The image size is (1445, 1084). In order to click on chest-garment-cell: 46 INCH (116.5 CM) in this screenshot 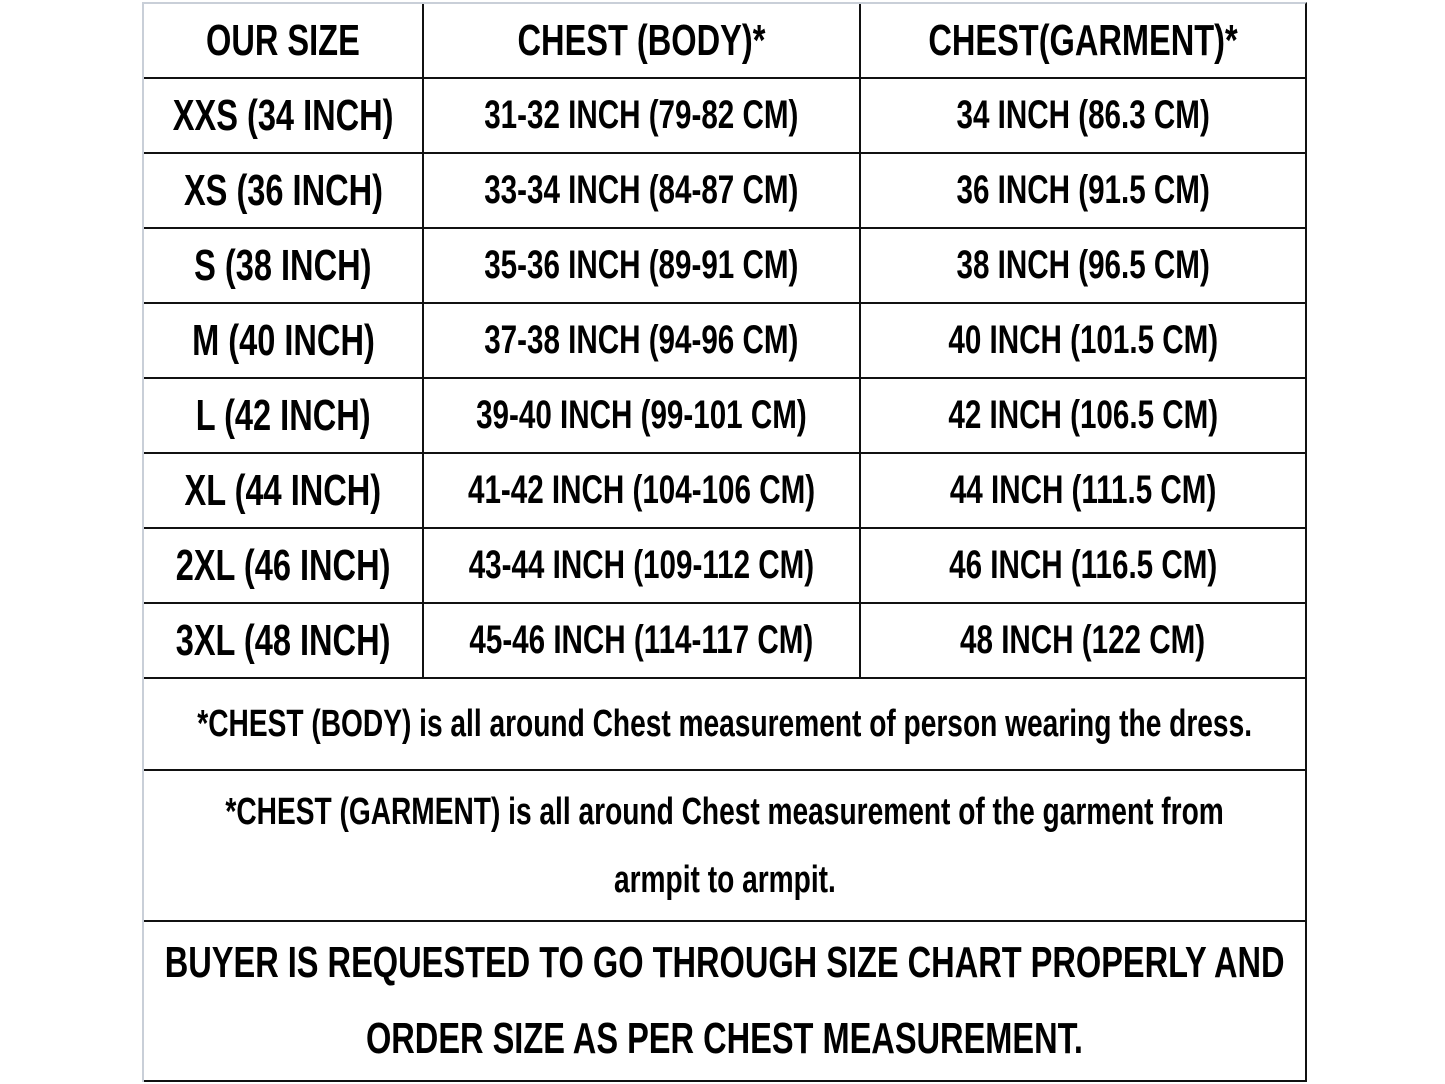, I will do `click(1083, 565)`.